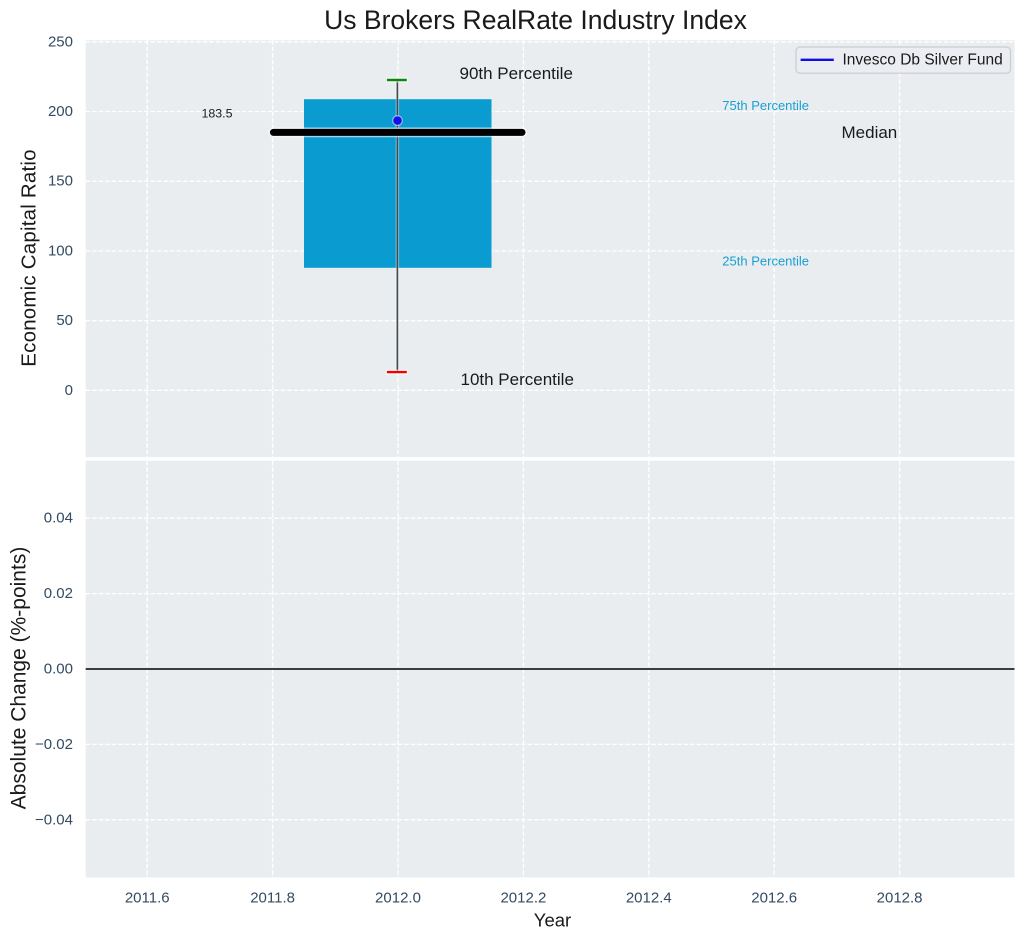 Image resolution: width=1025 pixels, height=940 pixels. I want to click on svg-text: Absolute Change (%-points), so click(19, 678).